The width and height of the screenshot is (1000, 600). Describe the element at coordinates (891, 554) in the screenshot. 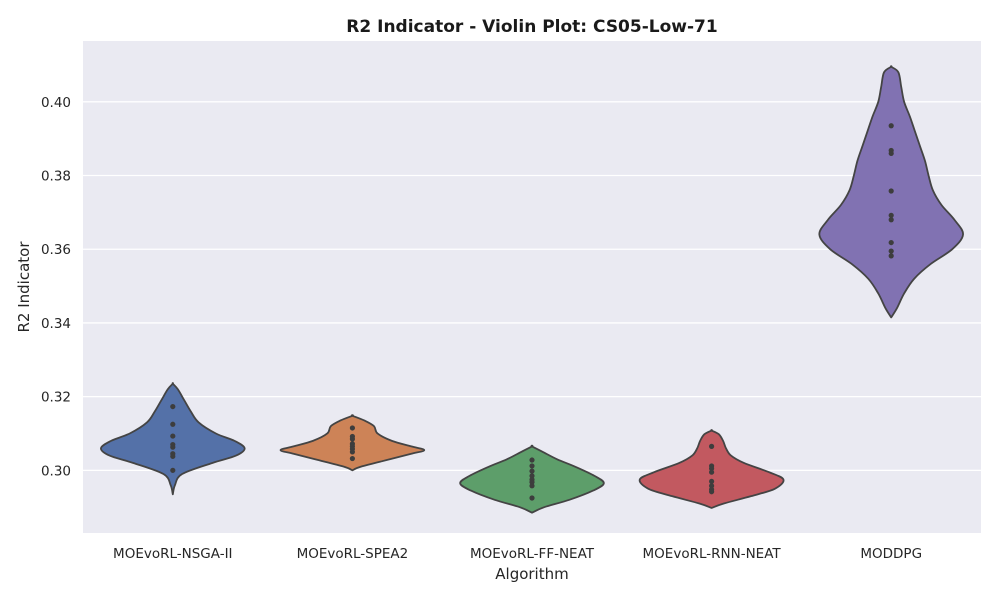

I see `x-tick-label: MODDPG` at that location.